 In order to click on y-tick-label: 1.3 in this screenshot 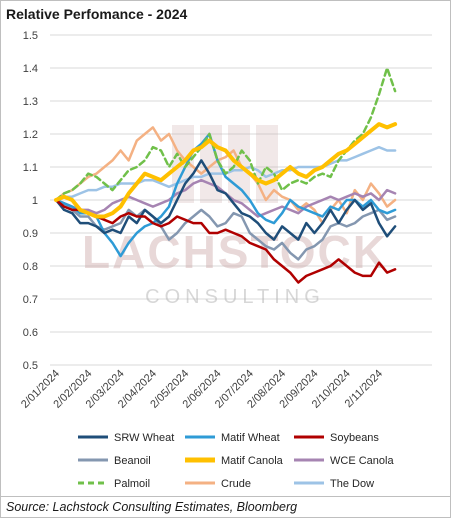, I will do `click(30, 102)`.